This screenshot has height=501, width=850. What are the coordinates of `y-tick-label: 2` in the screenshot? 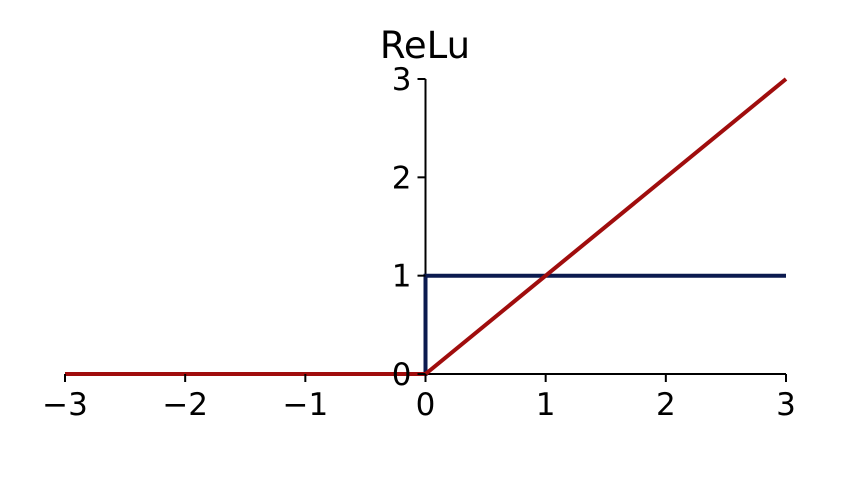 It's located at (402, 178).